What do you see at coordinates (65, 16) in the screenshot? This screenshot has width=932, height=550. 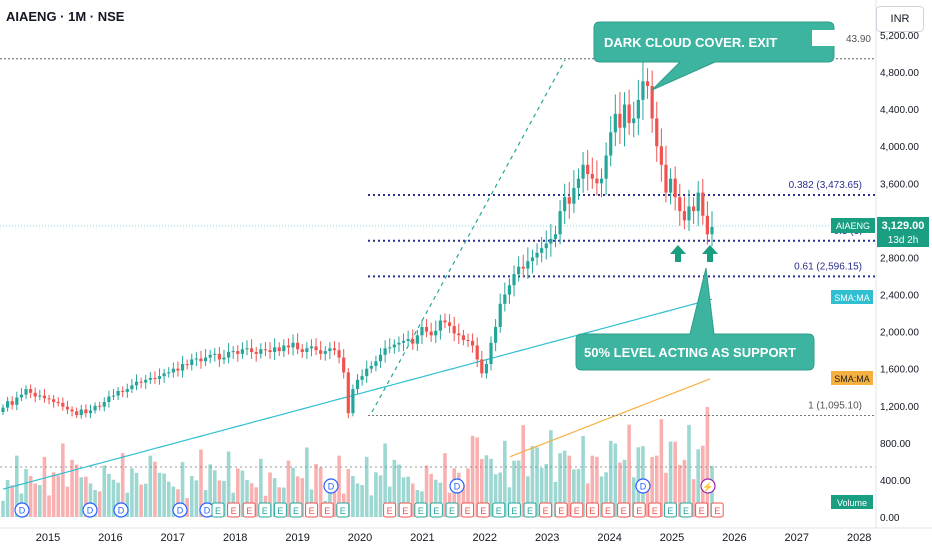 I see `symbol-title: AIAENG · 1M · NSE` at bounding box center [65, 16].